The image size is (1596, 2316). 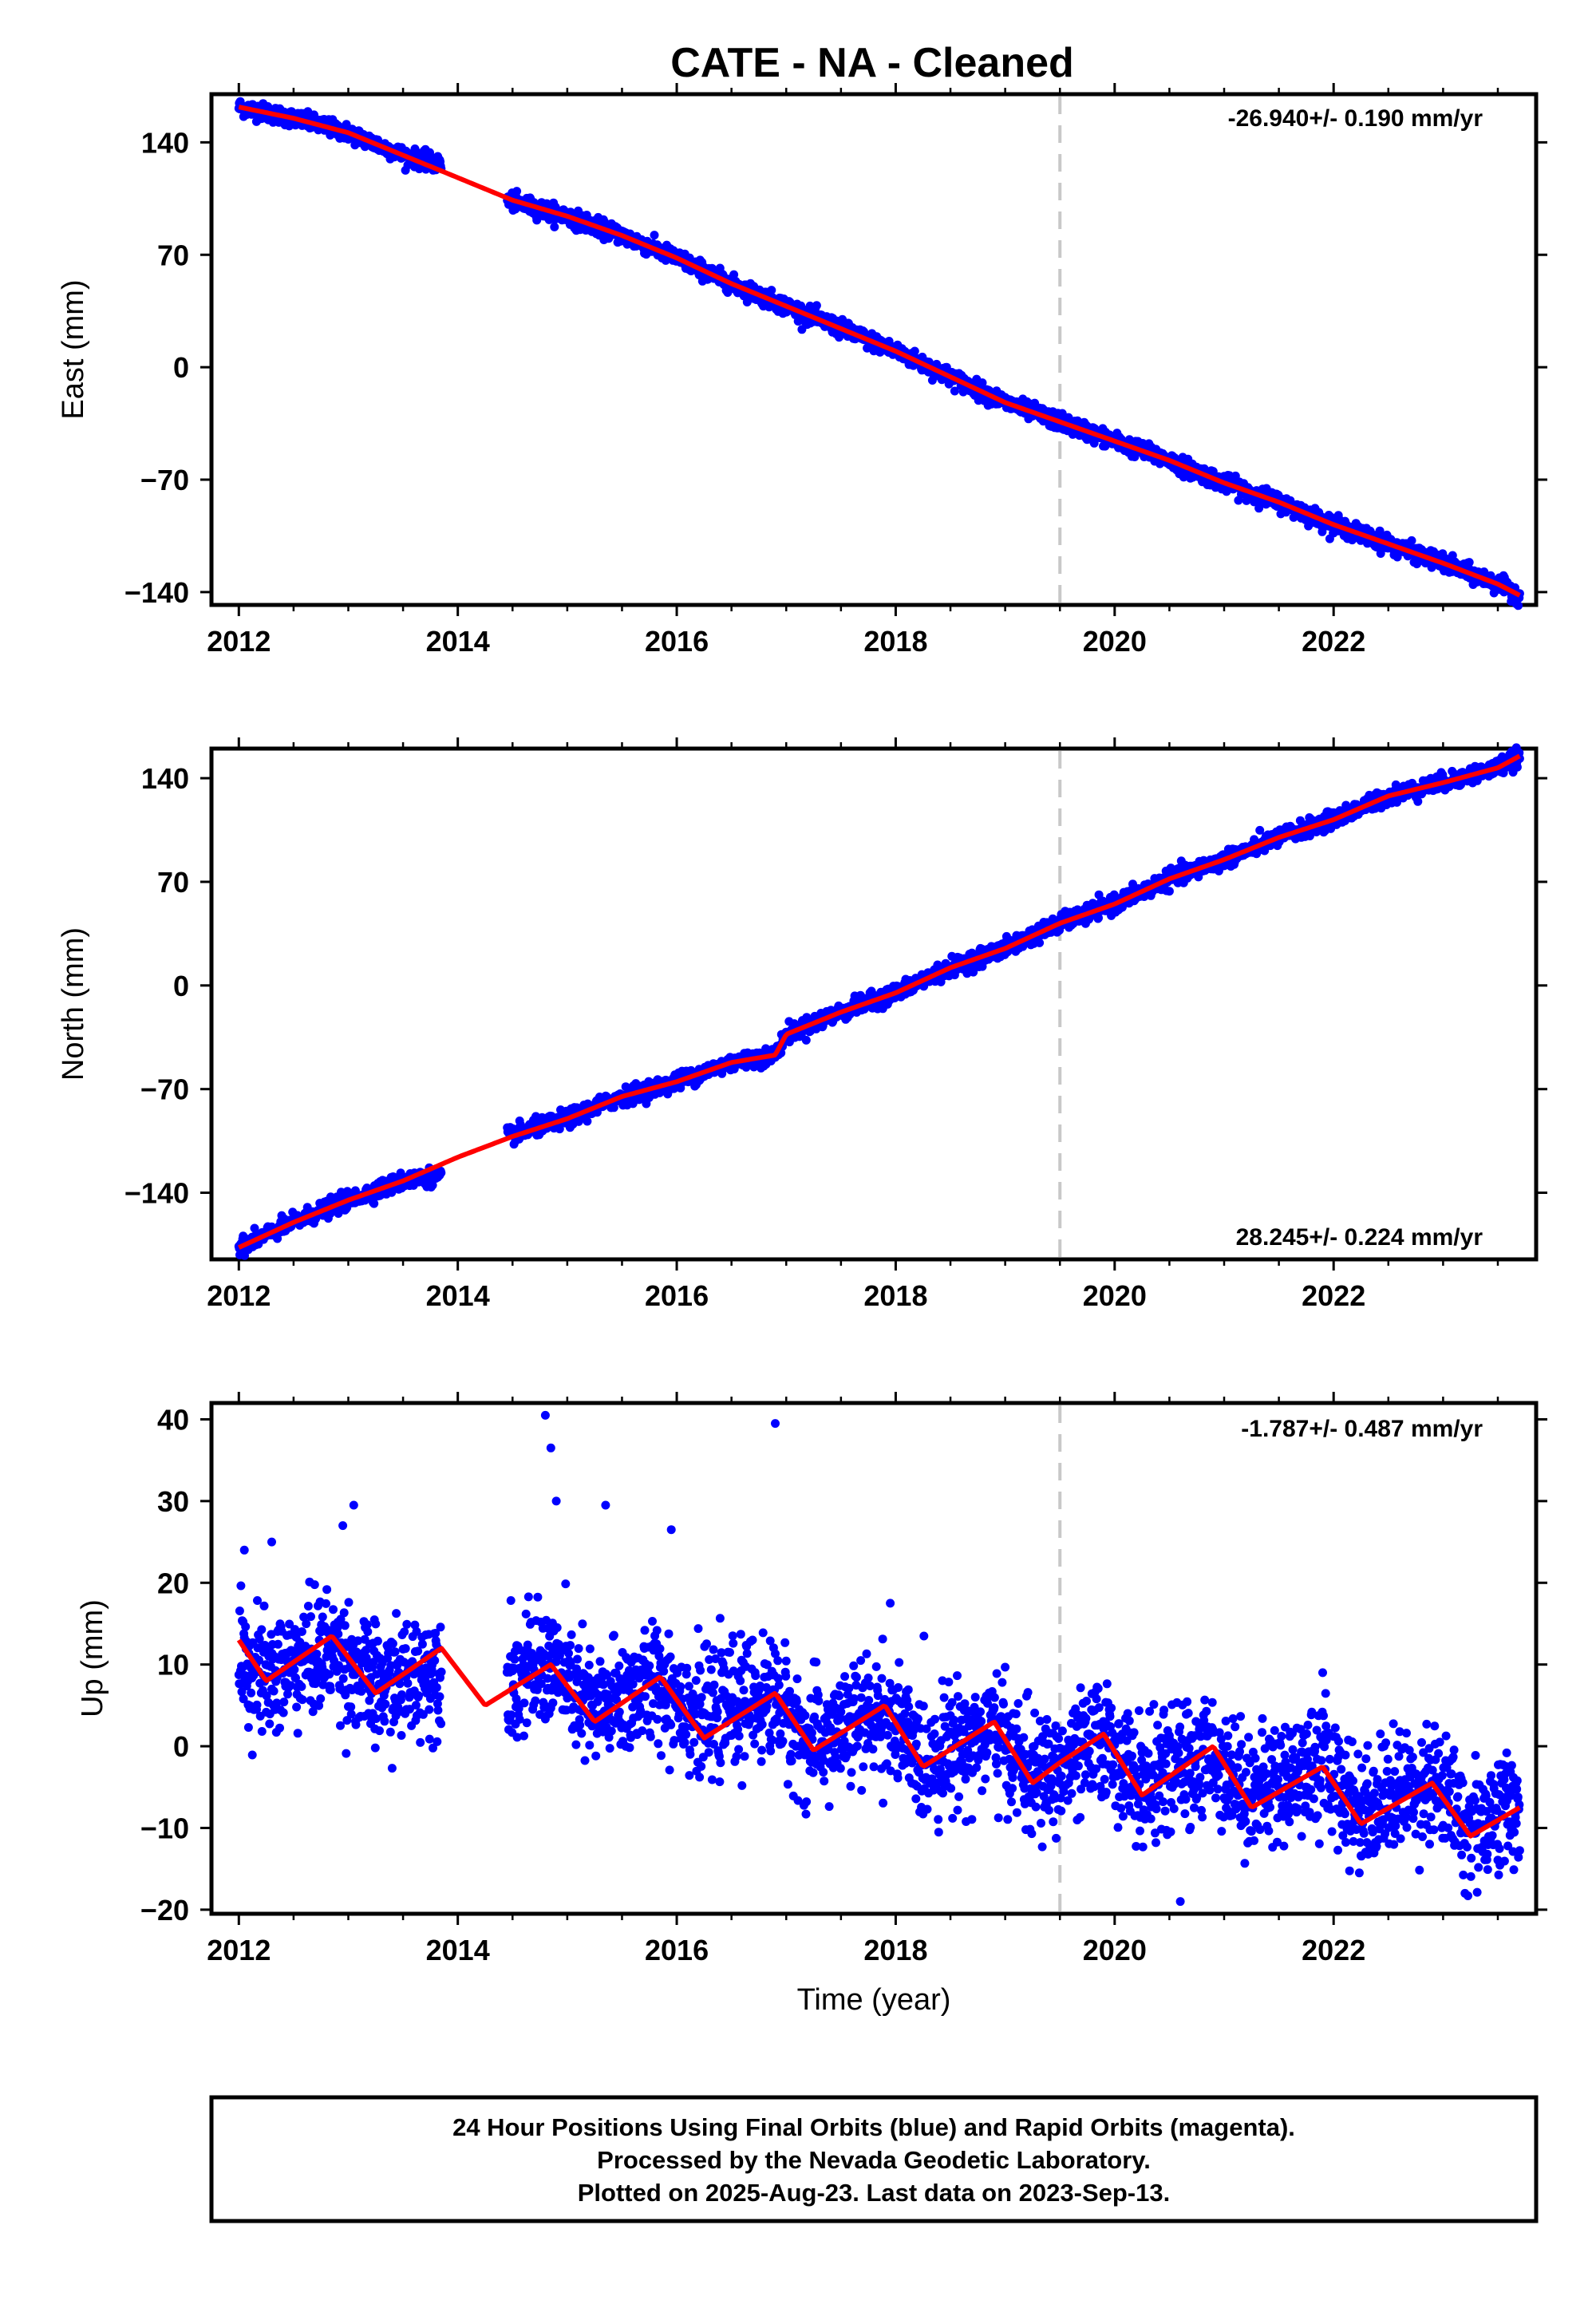 I want to click on x-tick-label: 2018, so click(x=895, y=641).